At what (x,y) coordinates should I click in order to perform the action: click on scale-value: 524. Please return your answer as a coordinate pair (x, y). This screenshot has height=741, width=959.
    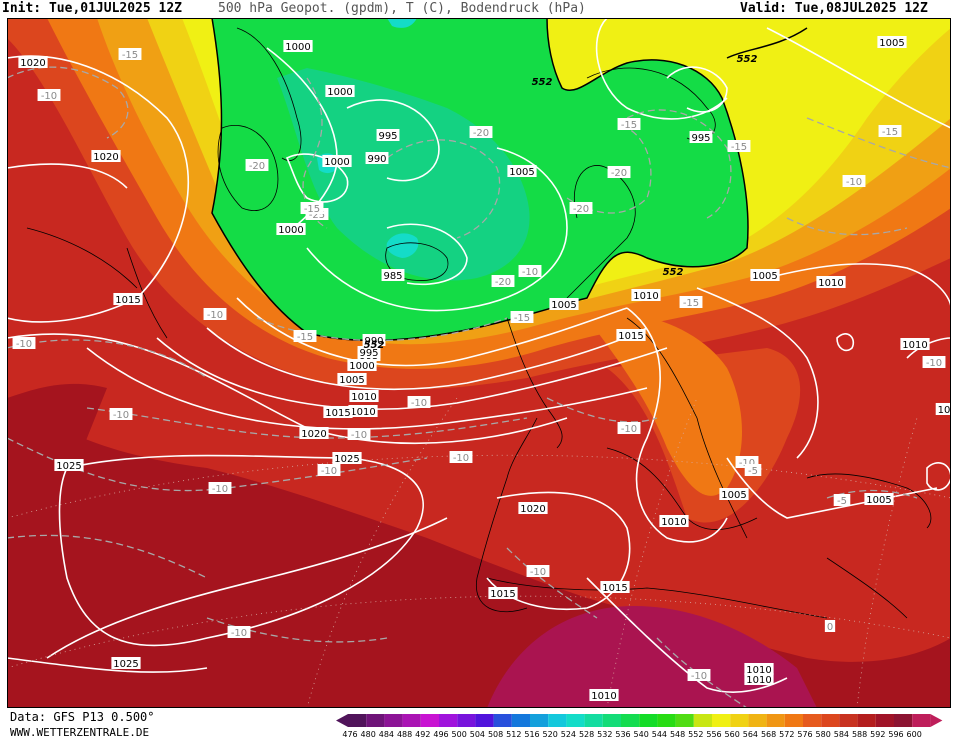
    Looking at the image, I should click on (568, 734).